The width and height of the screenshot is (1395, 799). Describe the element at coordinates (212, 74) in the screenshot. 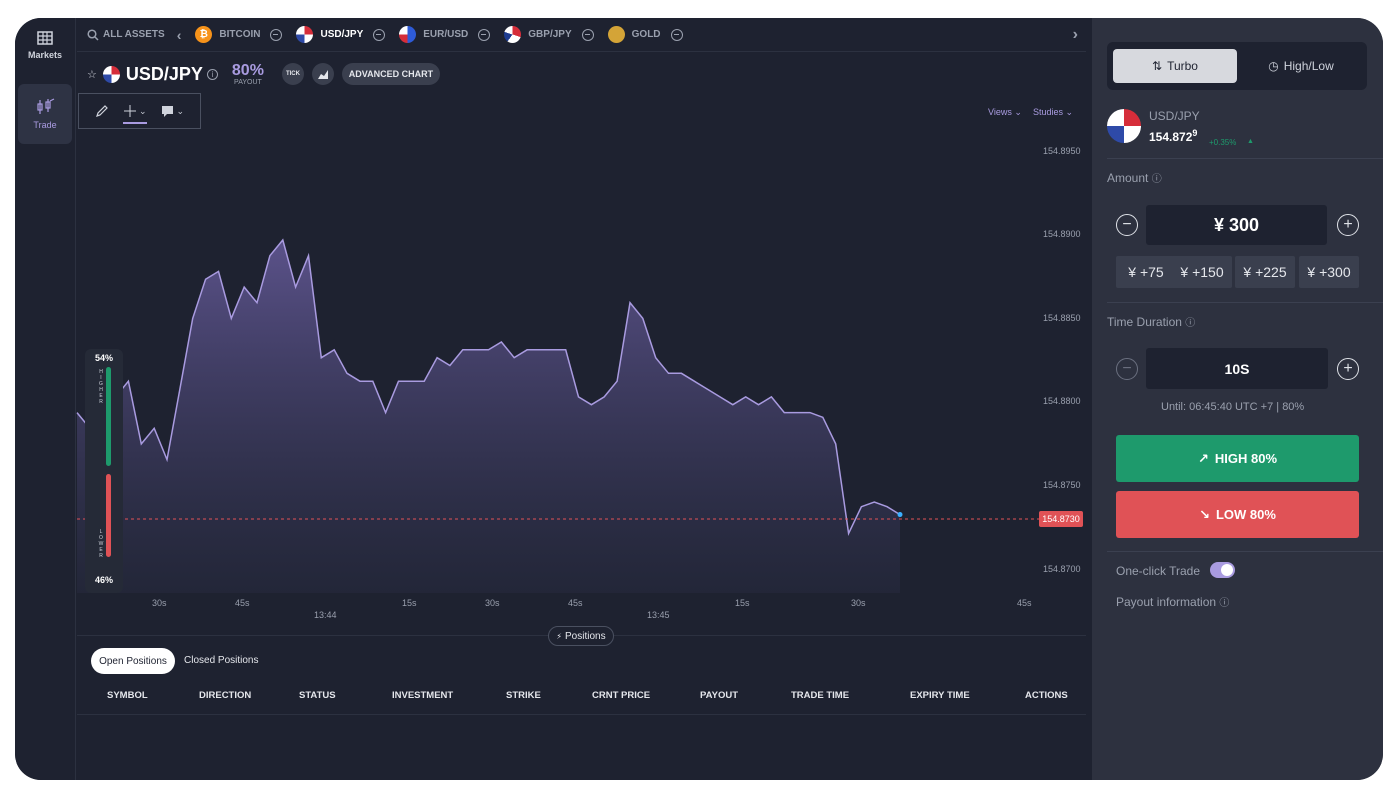

I see `info-icon: i` at that location.